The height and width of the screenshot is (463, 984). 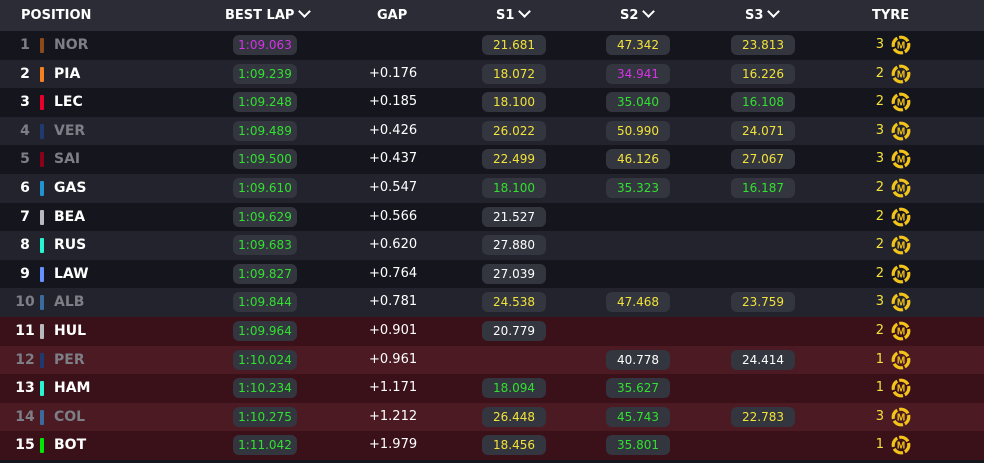 What do you see at coordinates (393, 187) in the screenshot?
I see `gap-value: +0.547` at bounding box center [393, 187].